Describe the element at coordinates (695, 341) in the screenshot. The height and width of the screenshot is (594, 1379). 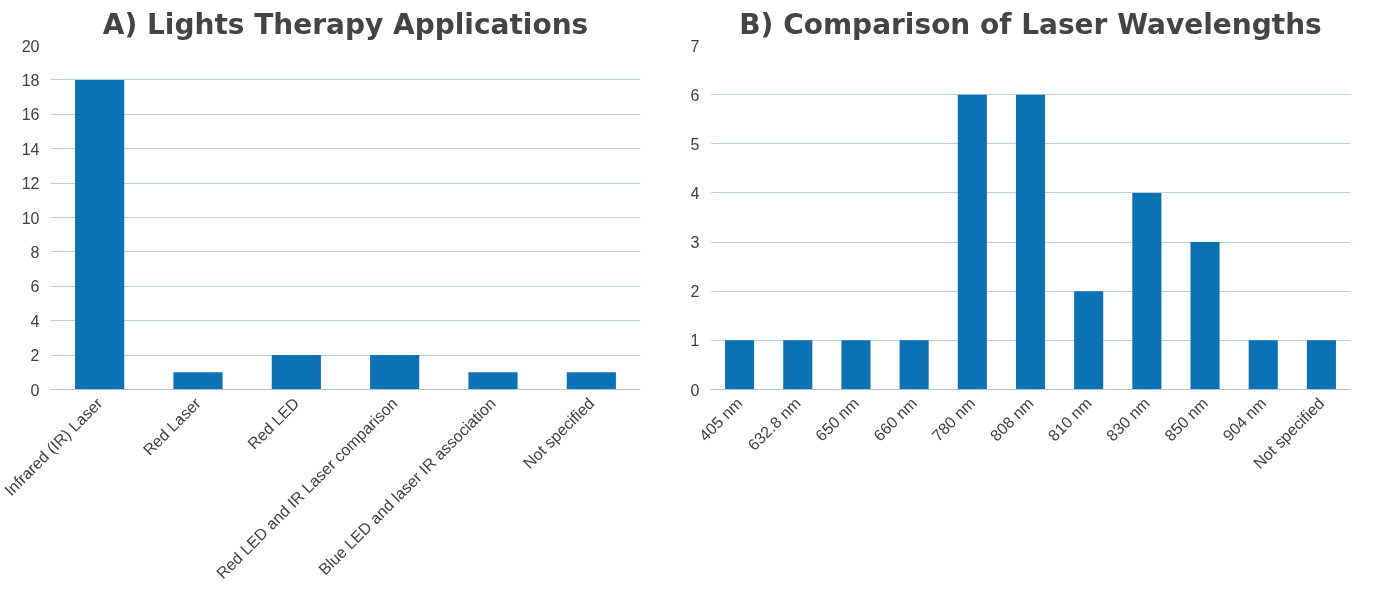
I see `y-tick-label: 1` at that location.